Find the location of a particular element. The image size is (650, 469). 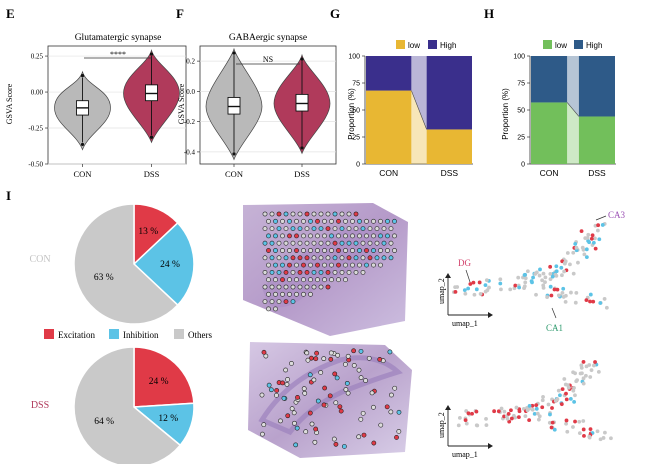

violins-f is located at coordinates (268, 104).